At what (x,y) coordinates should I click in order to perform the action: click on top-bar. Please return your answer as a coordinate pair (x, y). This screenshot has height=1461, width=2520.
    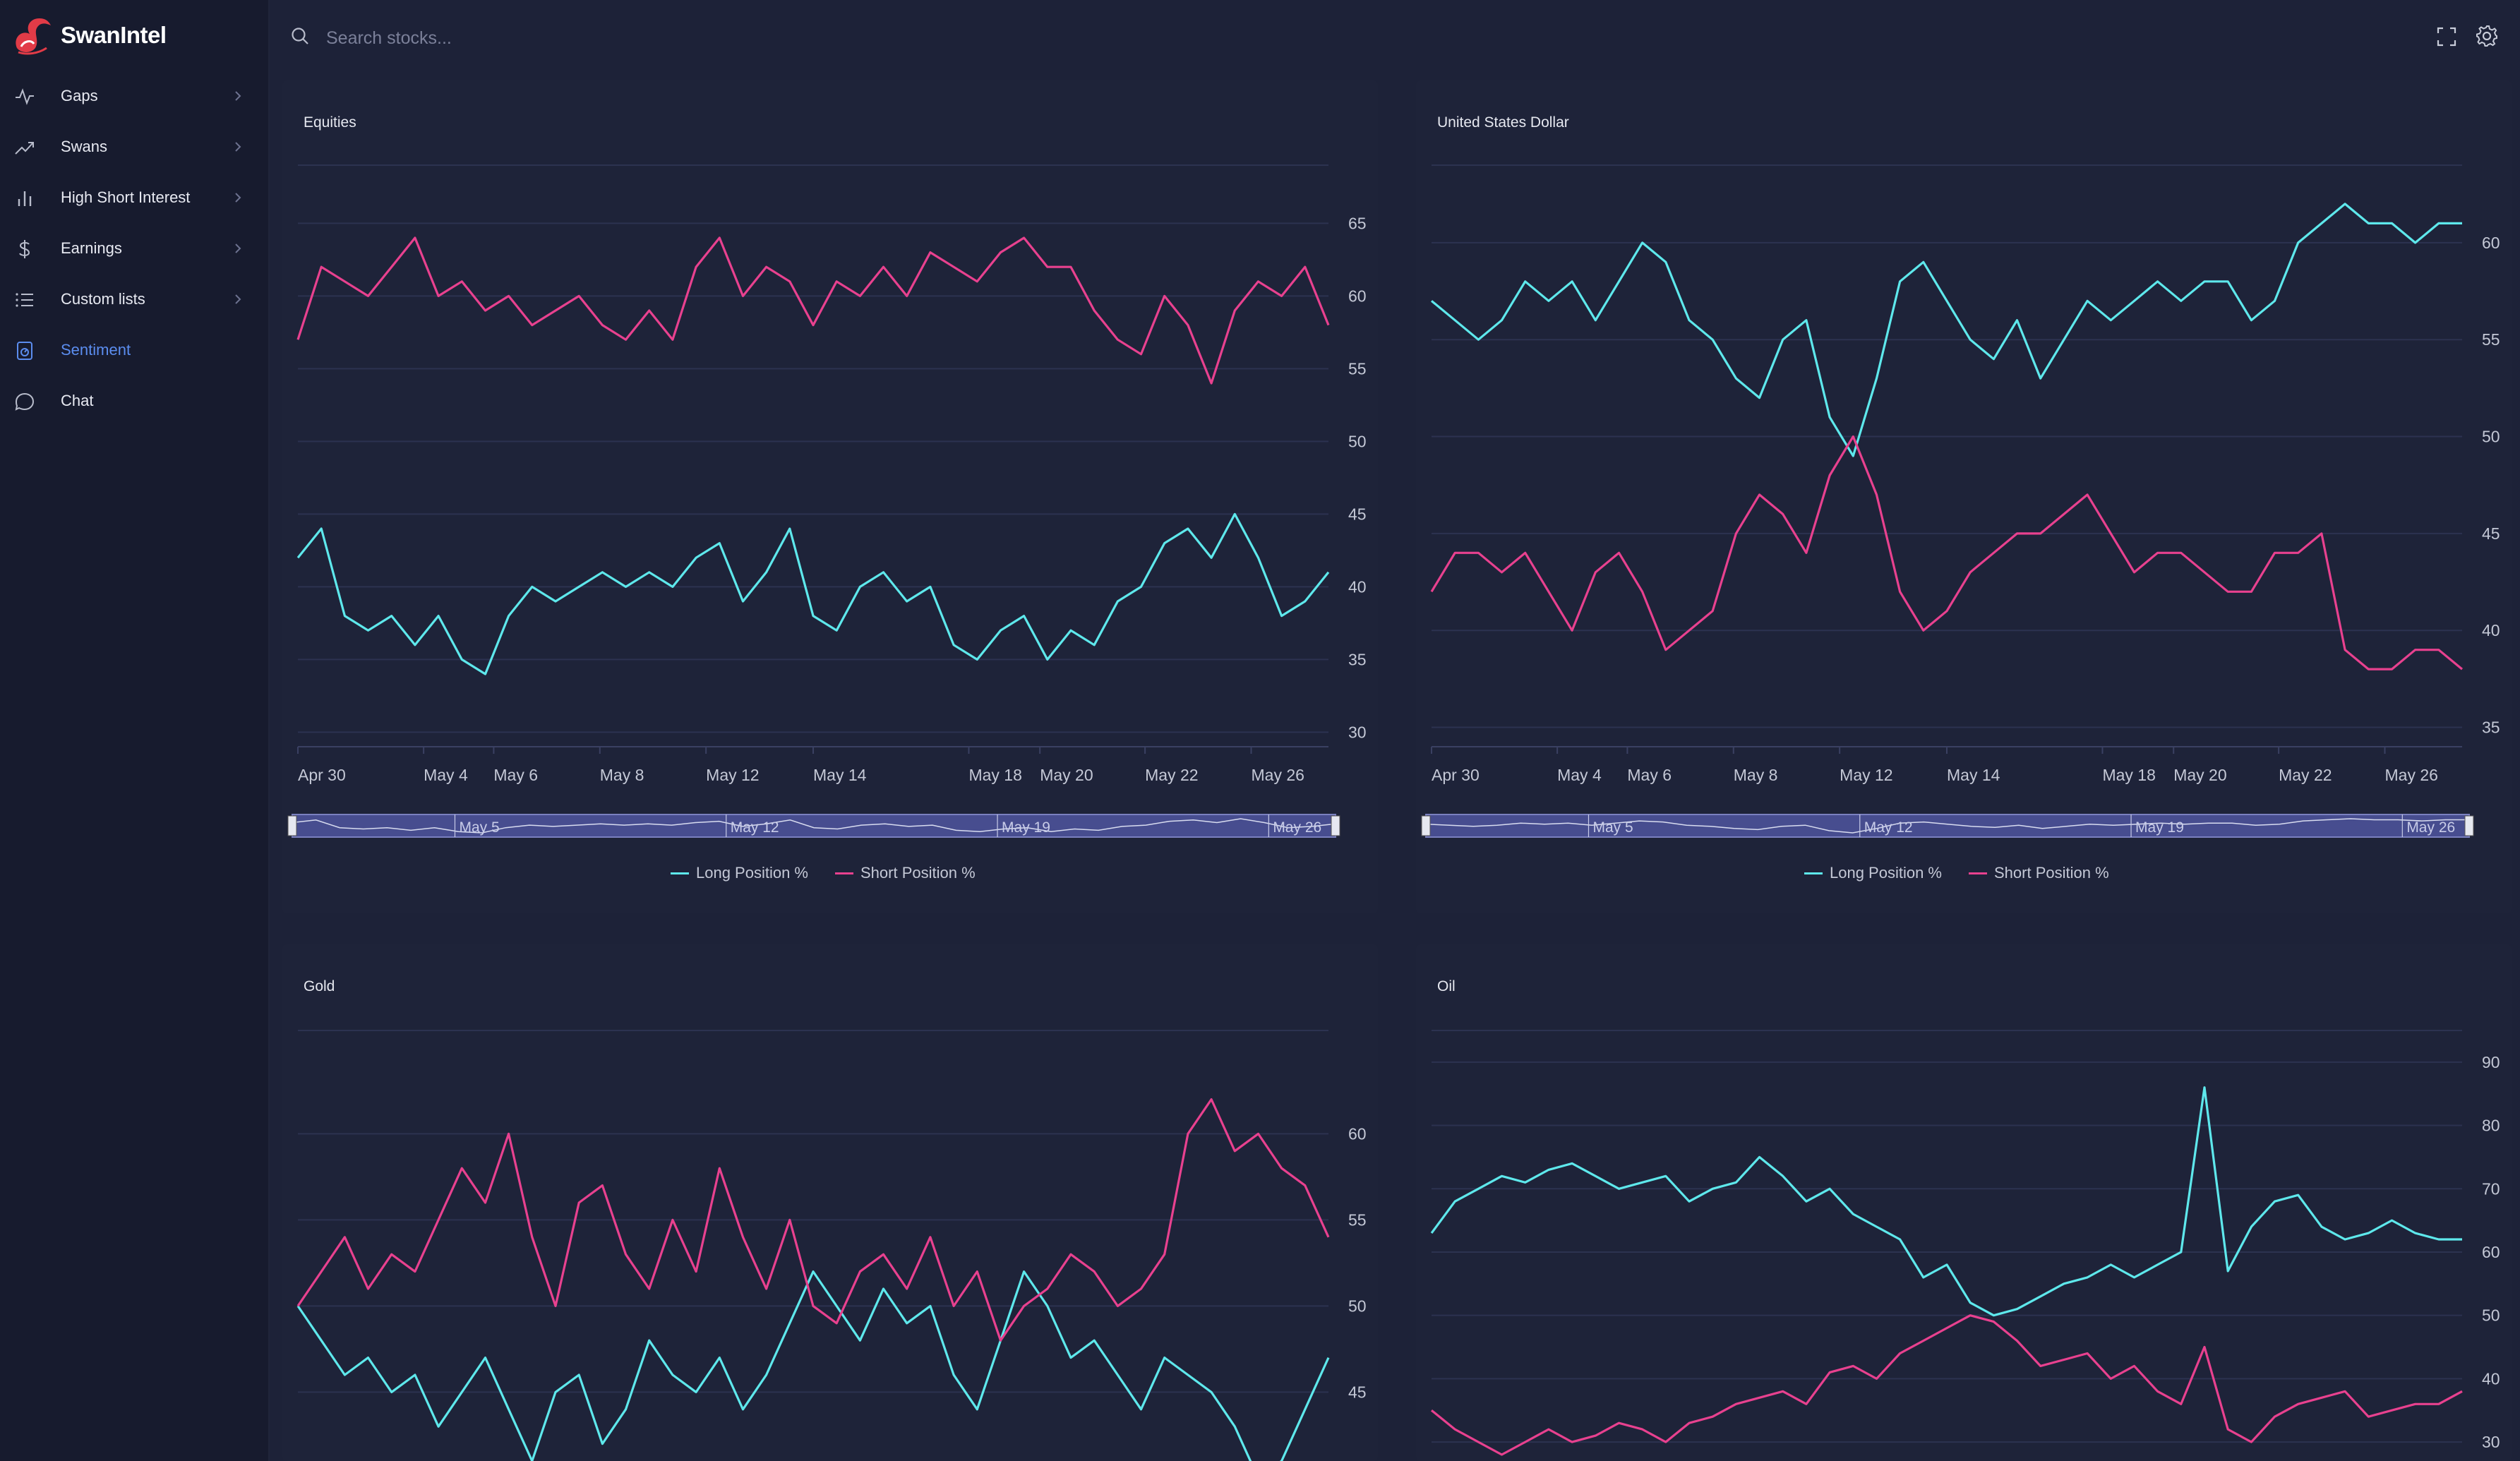
    Looking at the image, I should click on (1394, 38).